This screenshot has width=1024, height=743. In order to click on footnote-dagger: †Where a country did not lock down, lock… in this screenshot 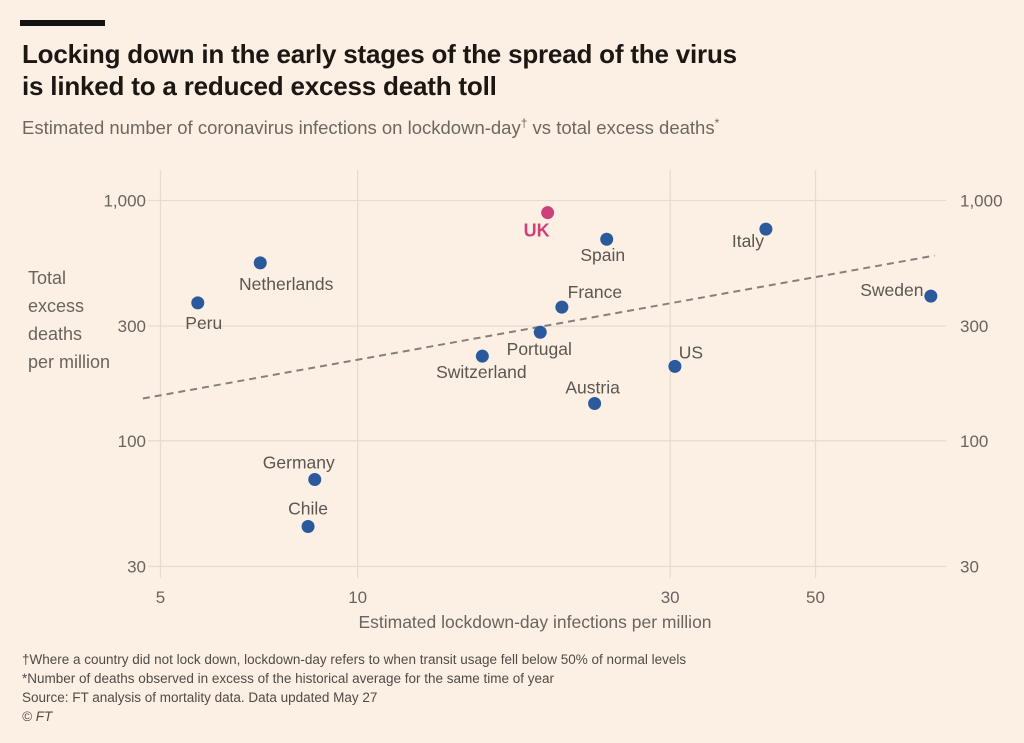, I will do `click(354, 659)`.